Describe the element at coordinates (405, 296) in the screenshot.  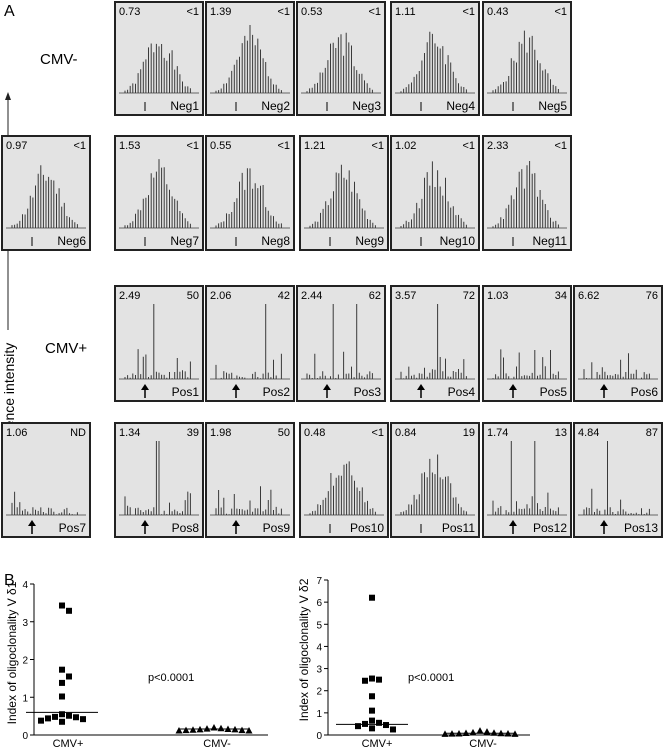
I see `panel-left-value: 3.57` at that location.